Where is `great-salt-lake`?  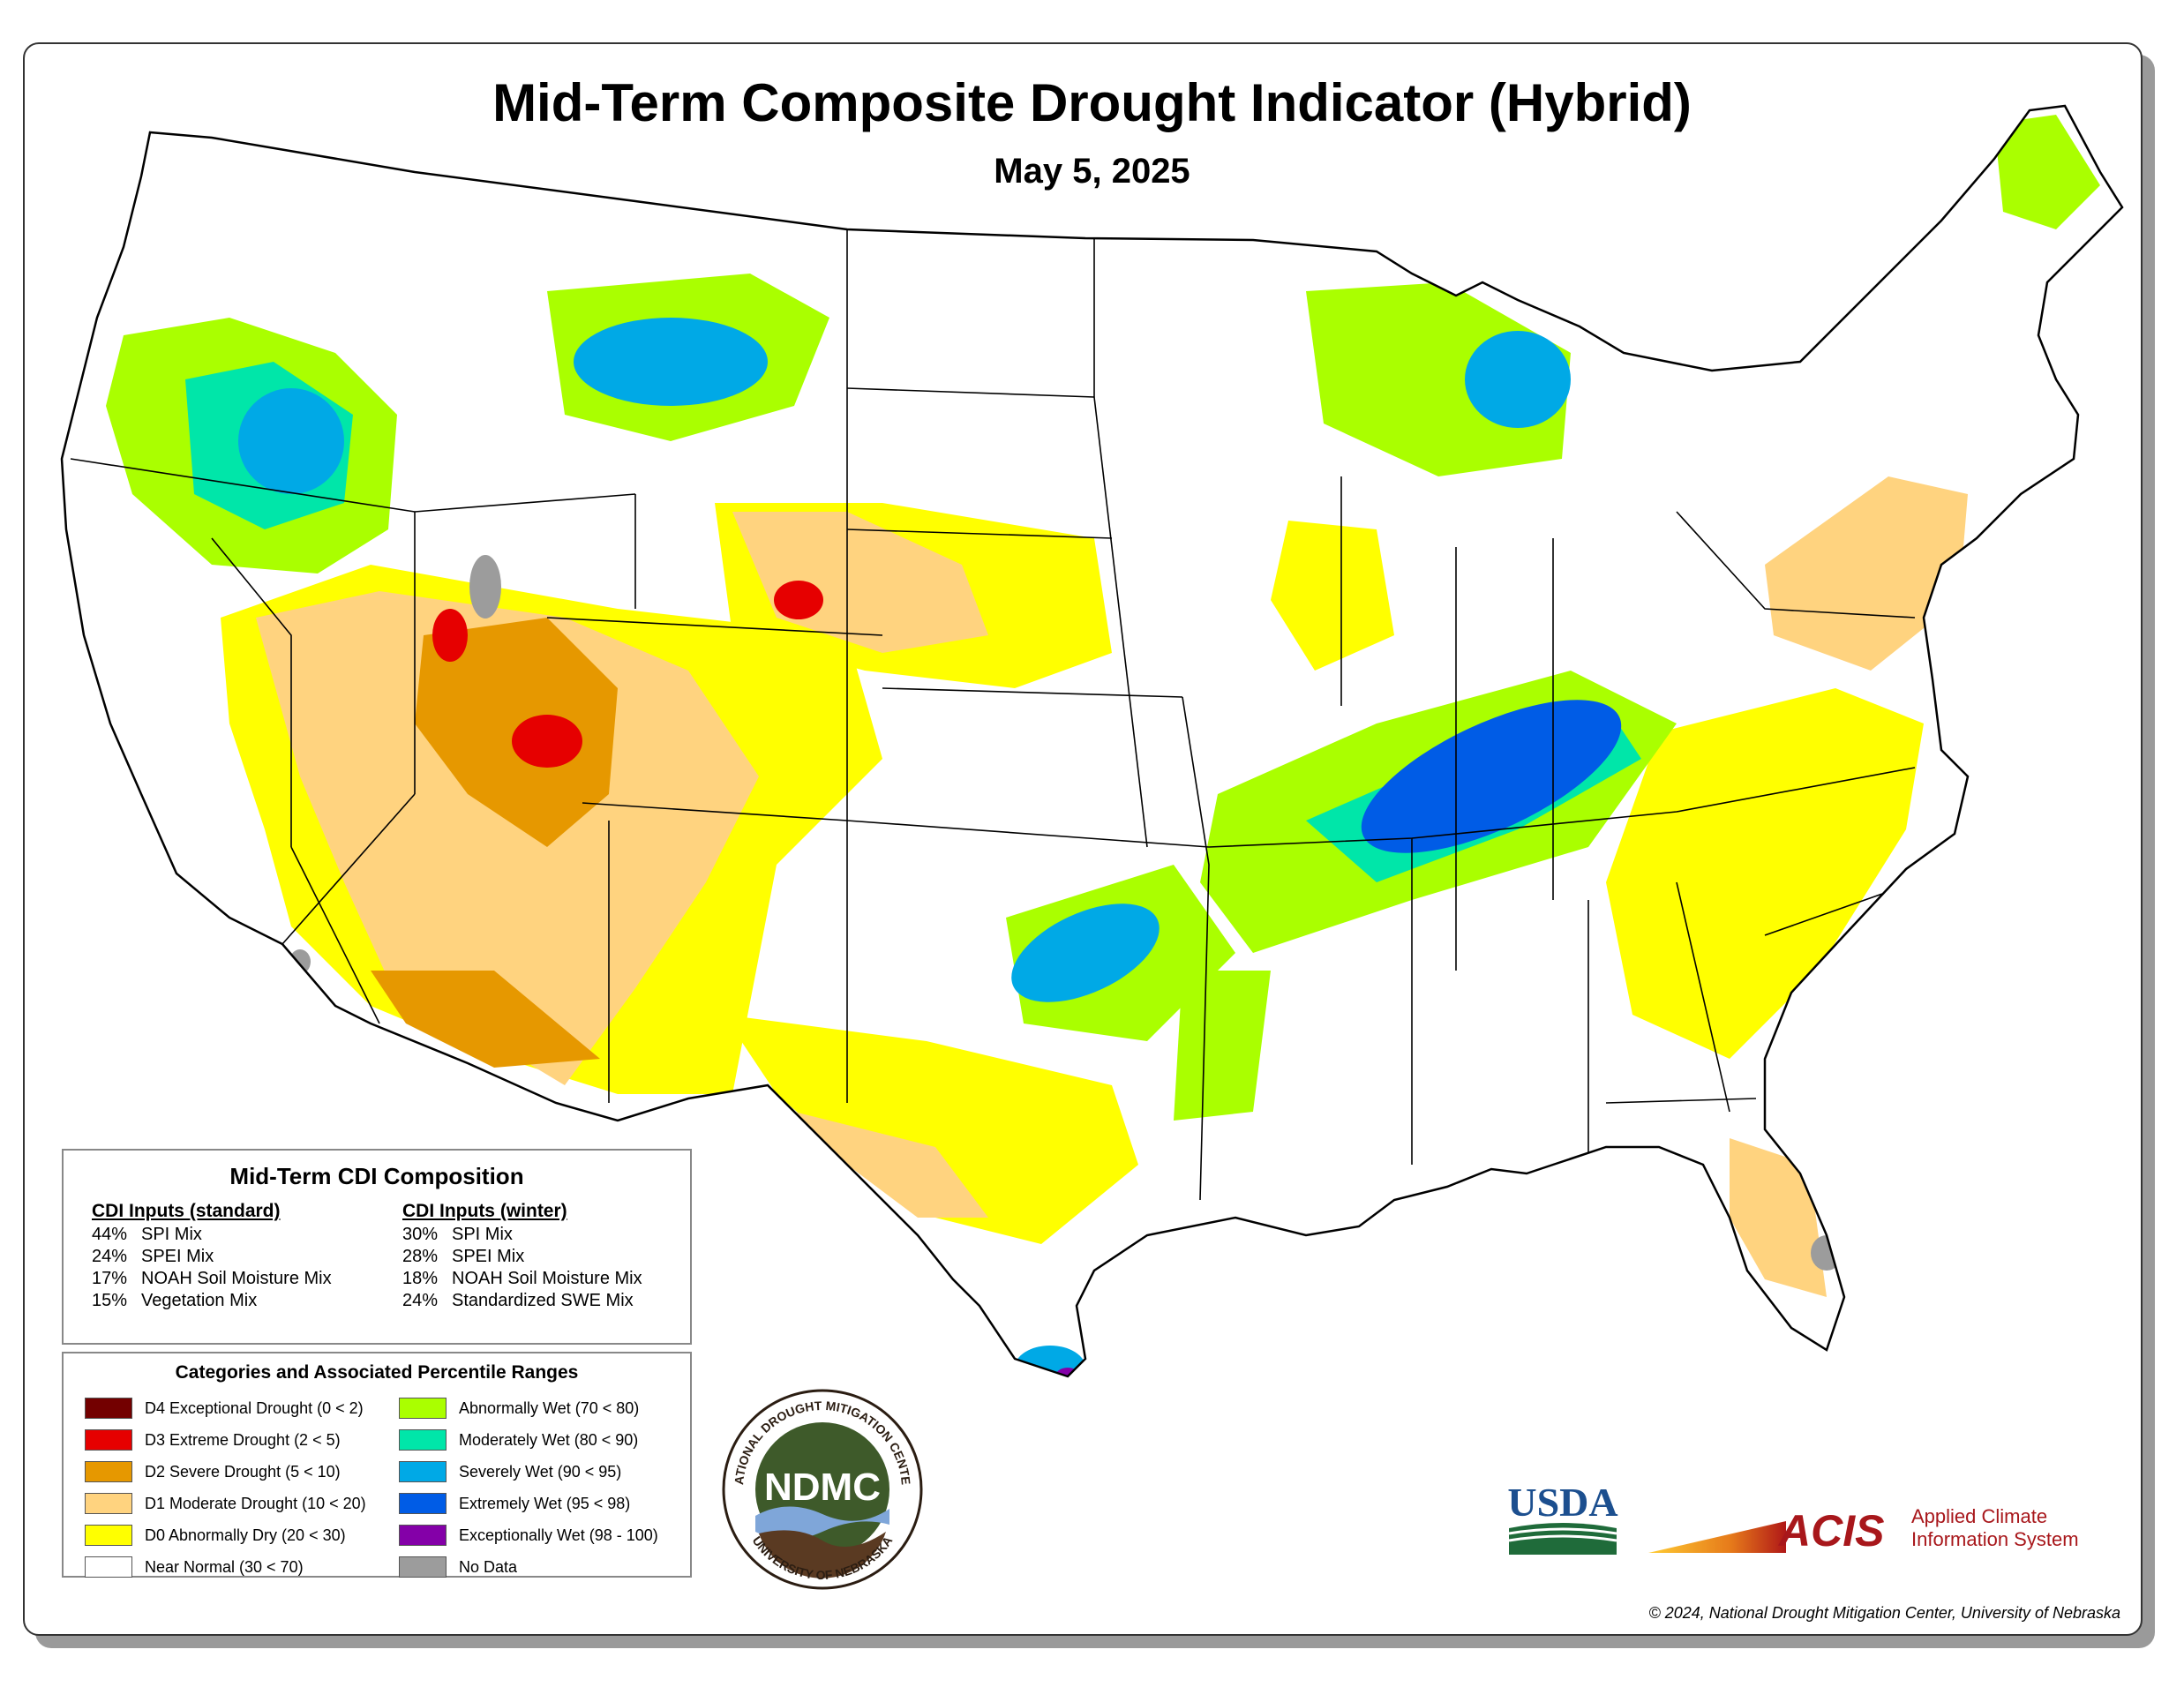
great-salt-lake is located at coordinates (485, 587).